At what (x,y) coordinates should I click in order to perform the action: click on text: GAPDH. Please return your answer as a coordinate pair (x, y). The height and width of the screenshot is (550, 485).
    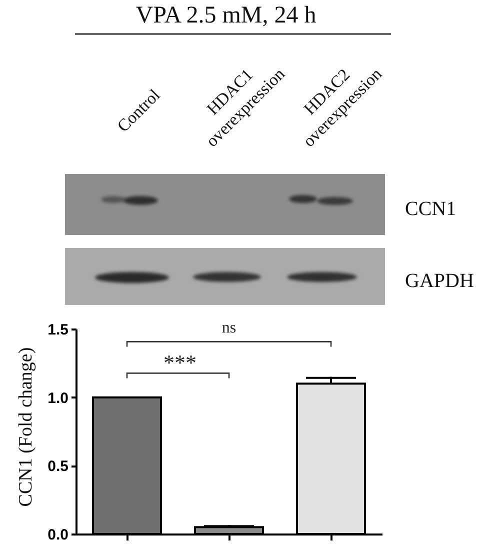
    Looking at the image, I should click on (439, 281).